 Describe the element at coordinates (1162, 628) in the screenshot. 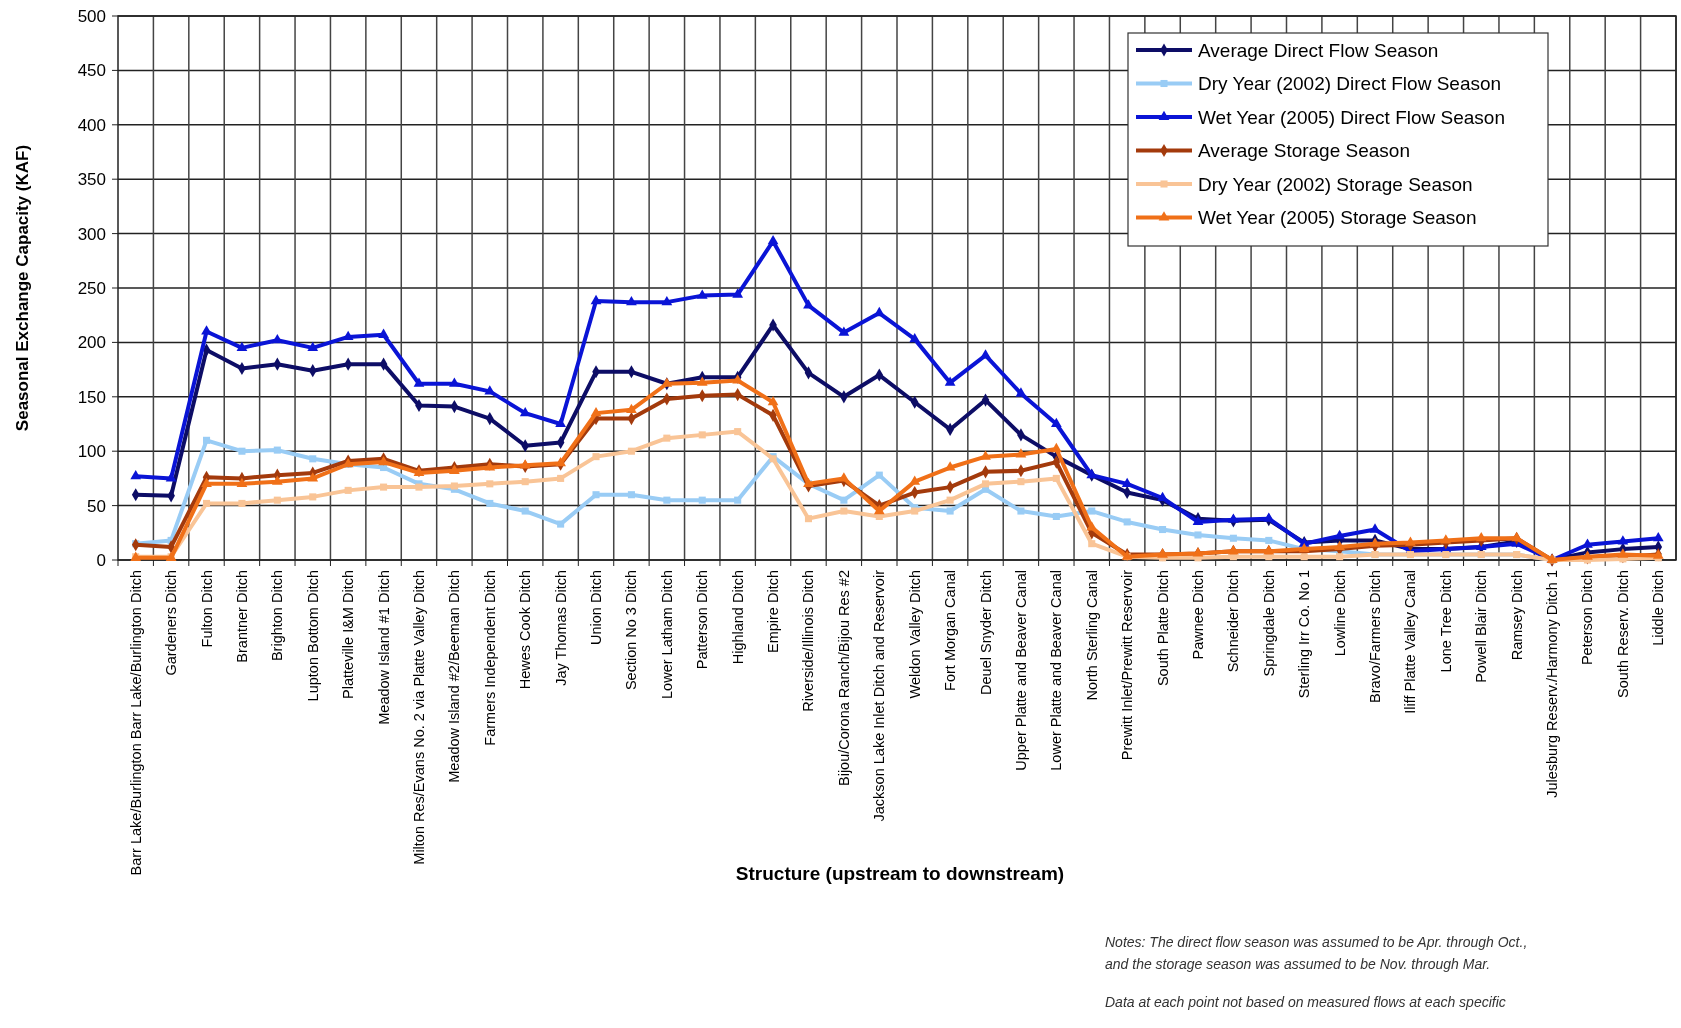

I see `x-tick-label: South Platte Ditch` at that location.